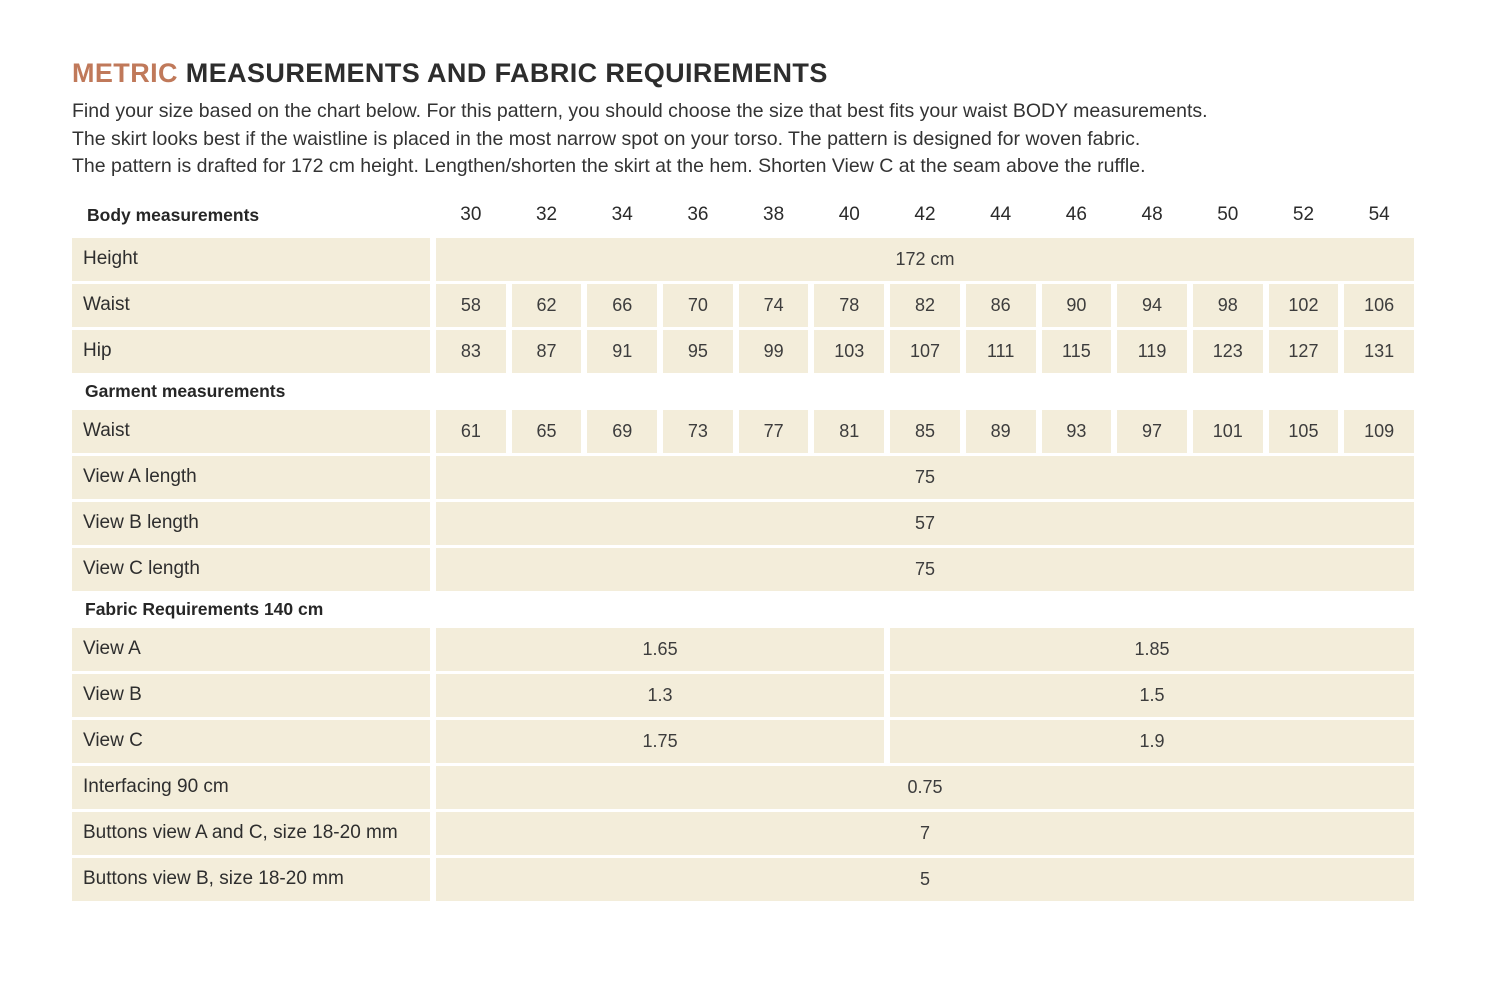  What do you see at coordinates (1379, 351) in the screenshot?
I see `row-value-cell: 131` at bounding box center [1379, 351].